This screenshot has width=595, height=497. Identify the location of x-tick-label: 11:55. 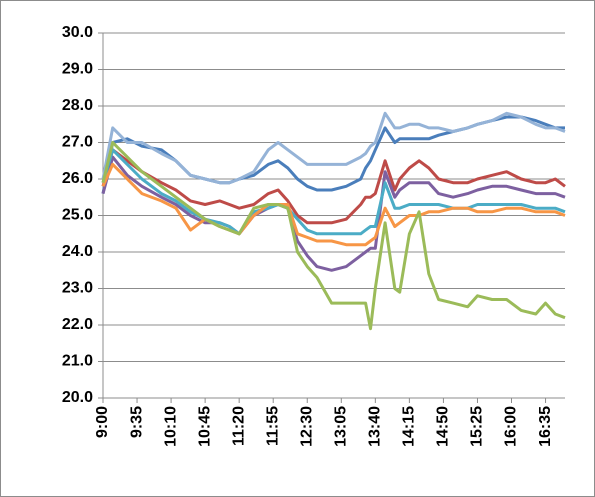
(272, 426).